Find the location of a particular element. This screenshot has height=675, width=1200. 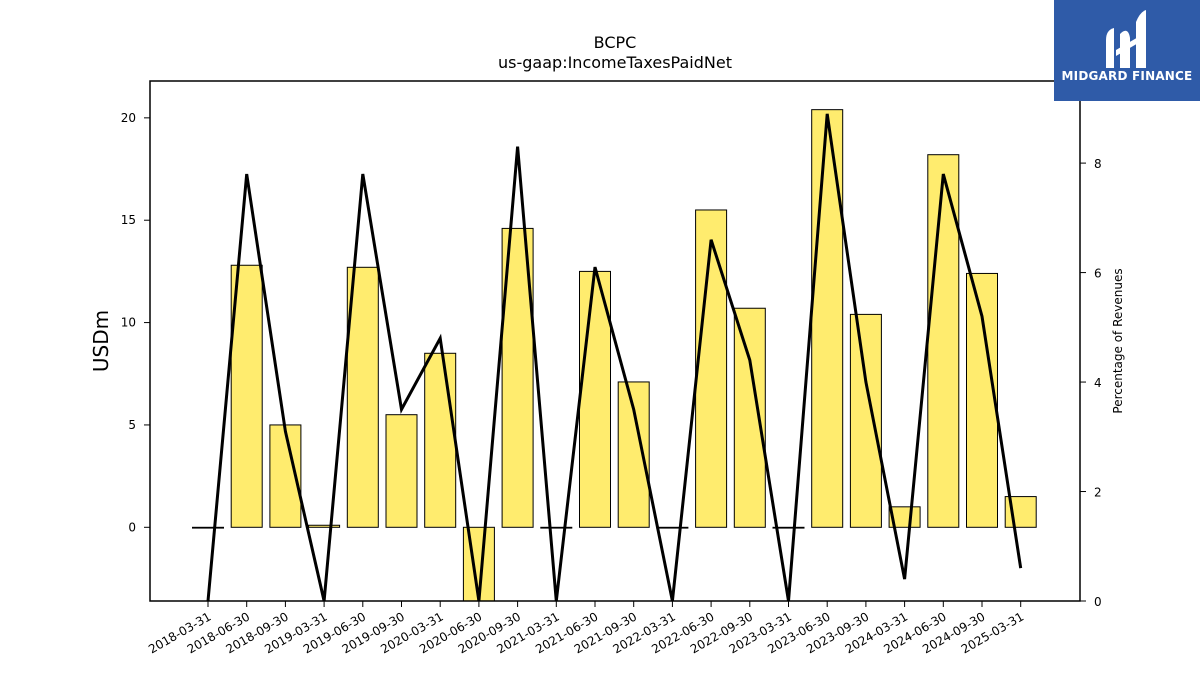

y2-axis: 0 2 4 6 8 is located at coordinates (1091, 383).